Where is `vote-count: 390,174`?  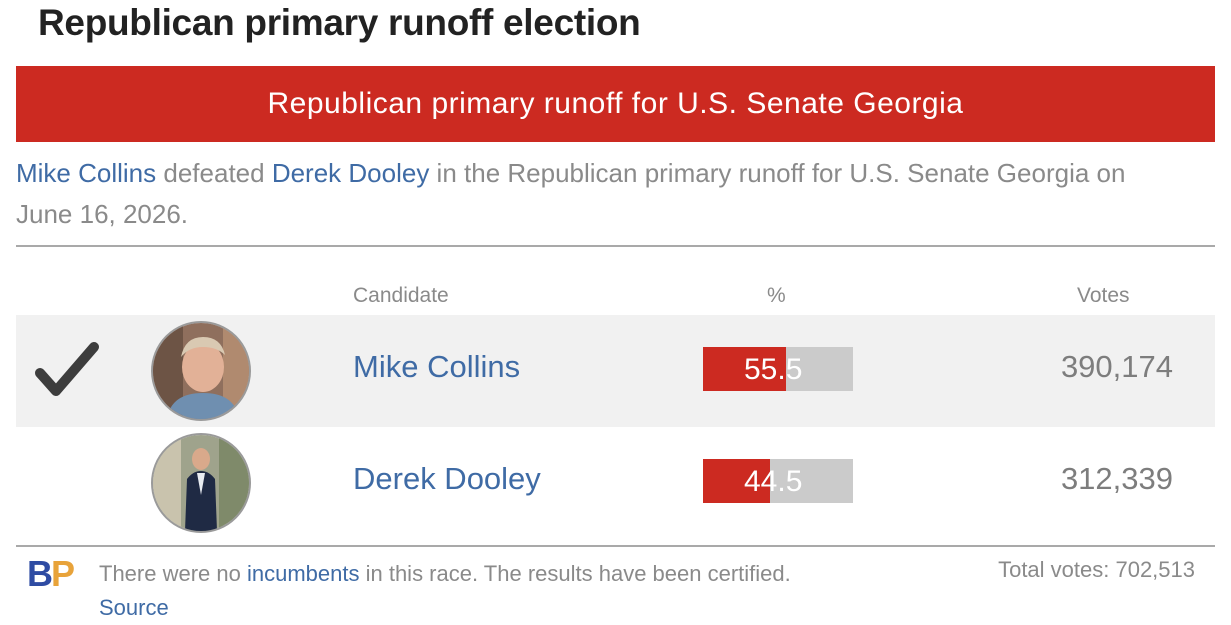 vote-count: 390,174 is located at coordinates (1116, 366).